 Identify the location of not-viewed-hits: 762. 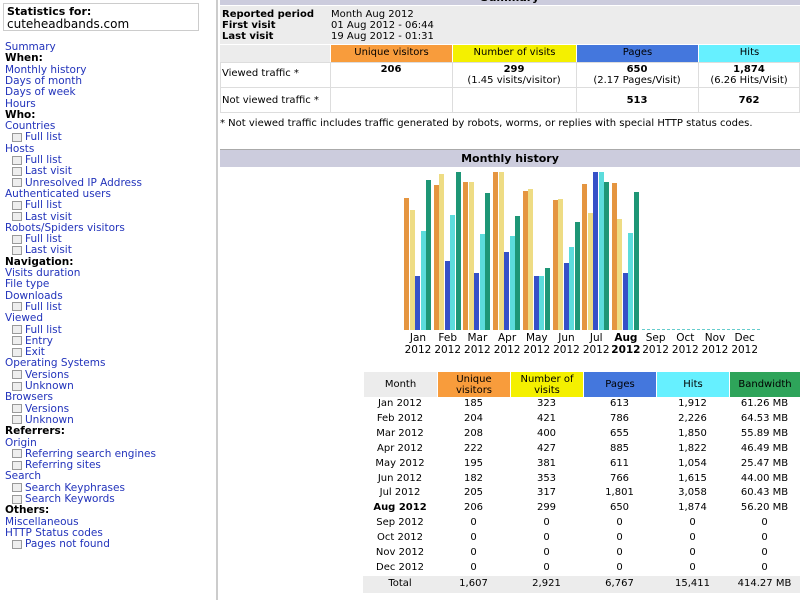
(749, 100).